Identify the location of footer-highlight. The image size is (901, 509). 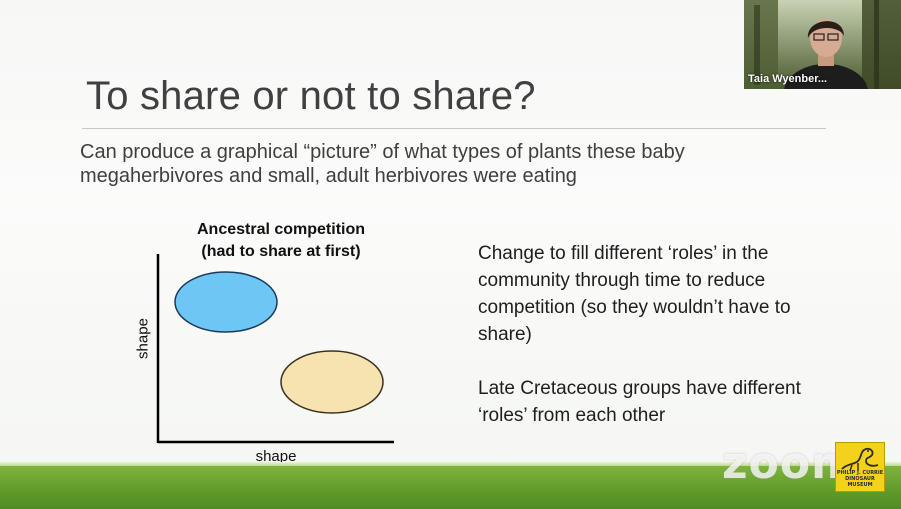
(450, 465).